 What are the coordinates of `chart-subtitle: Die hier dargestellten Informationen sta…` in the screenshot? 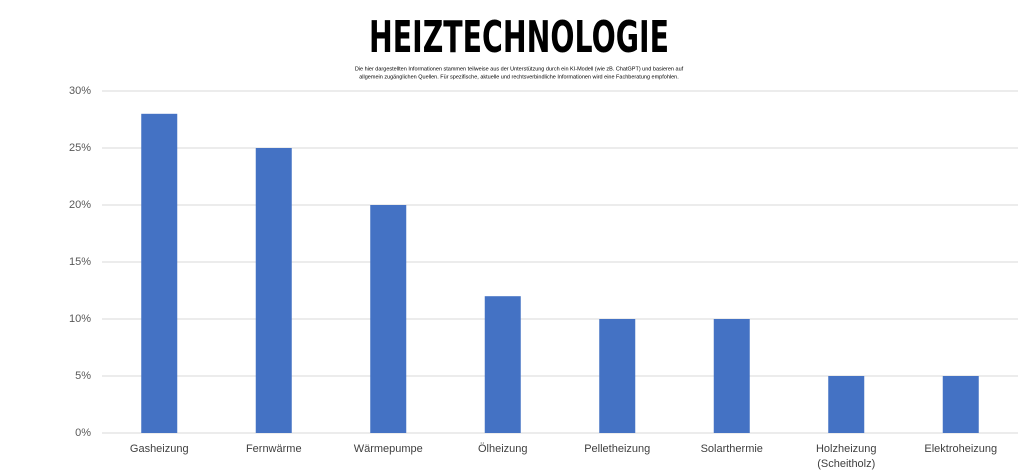 It's located at (519, 69).